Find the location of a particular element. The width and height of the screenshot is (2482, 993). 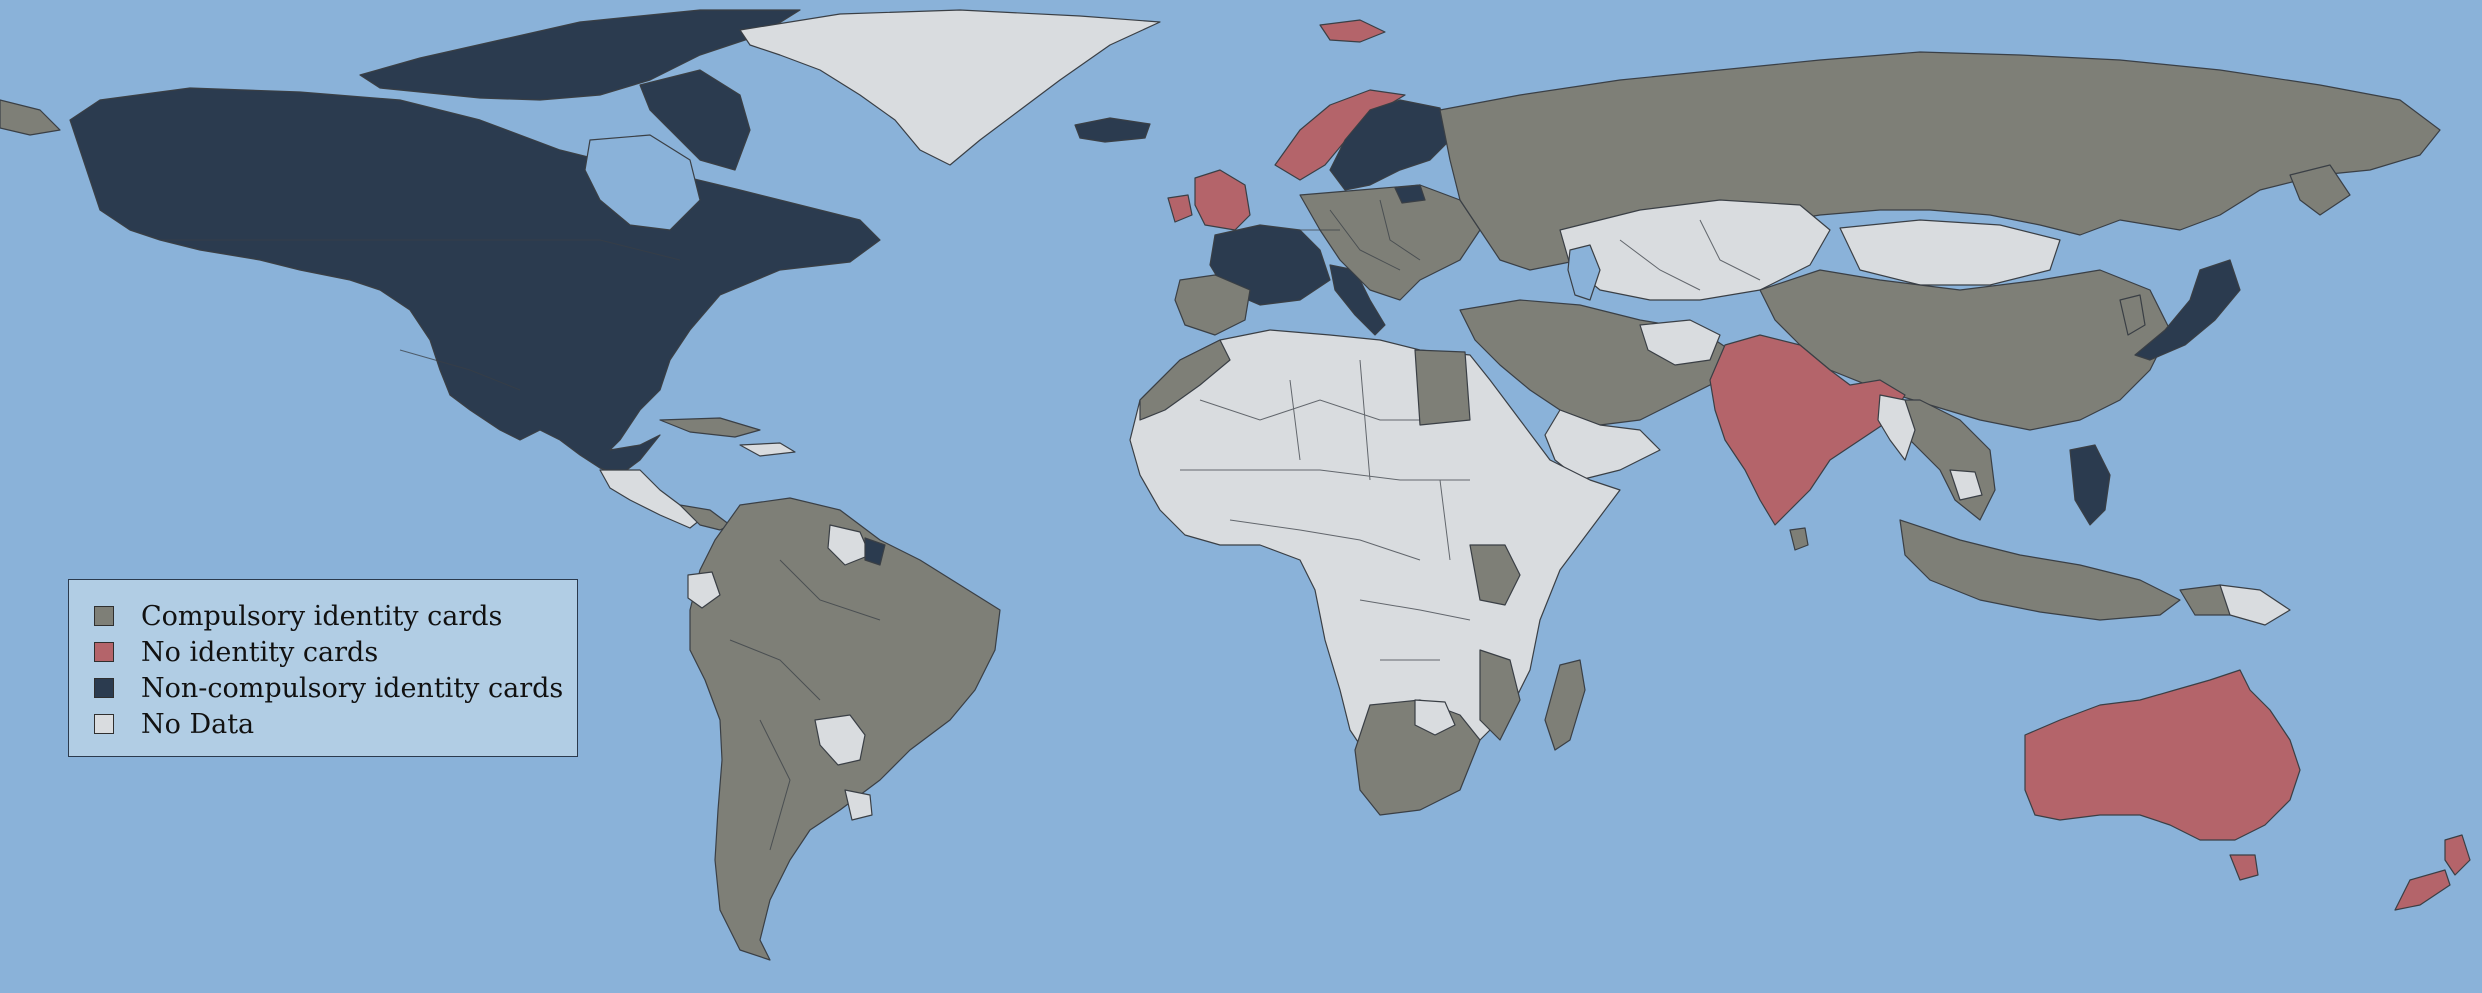

africa-borders is located at coordinates (1325, 510).